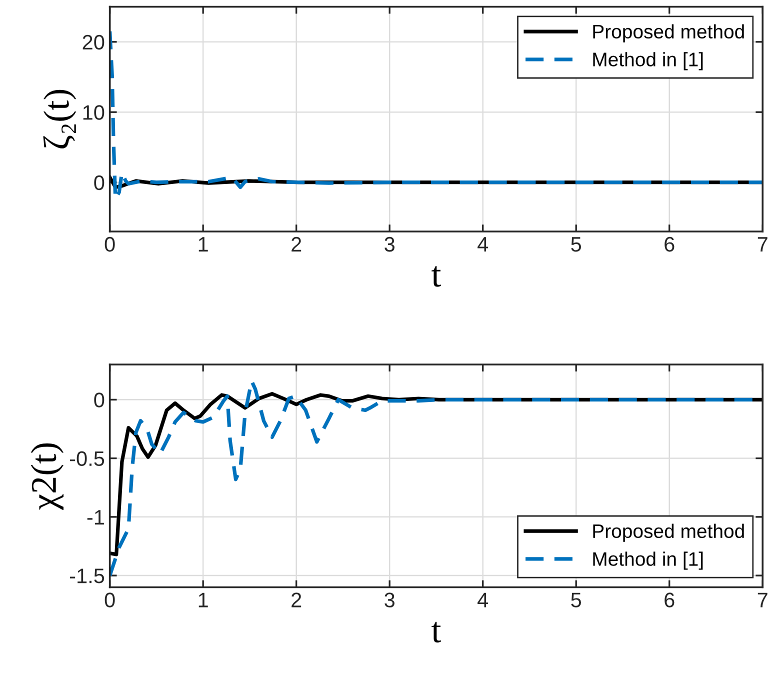  I want to click on y-tick-label: 20, so click(93, 42).